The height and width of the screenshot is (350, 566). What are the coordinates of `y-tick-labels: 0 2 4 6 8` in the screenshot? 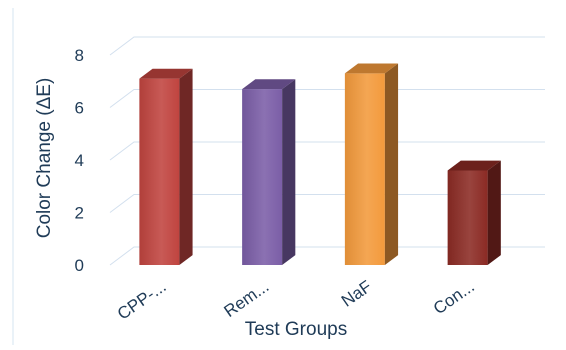 It's located at (79, 160).